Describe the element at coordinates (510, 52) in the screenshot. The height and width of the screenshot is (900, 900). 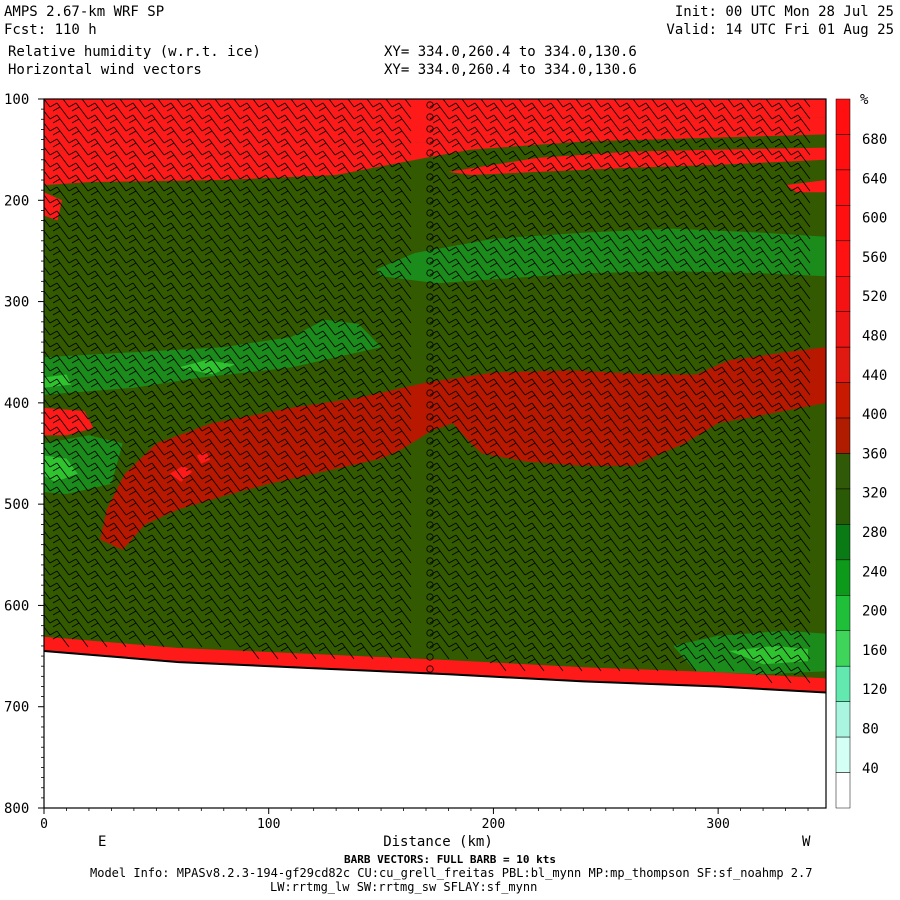
I see `cross-section-xy-1: XY= 334.0,260.4 to 334.0,130.6` at that location.